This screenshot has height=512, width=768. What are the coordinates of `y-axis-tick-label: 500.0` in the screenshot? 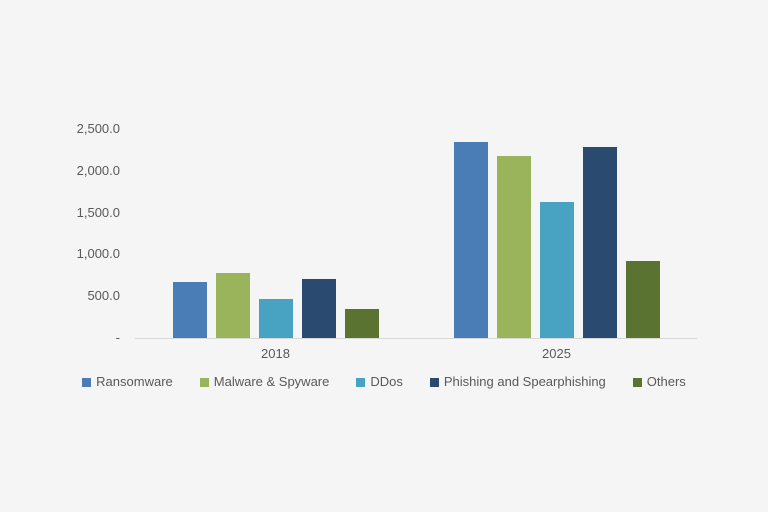 It's located at (103, 296).